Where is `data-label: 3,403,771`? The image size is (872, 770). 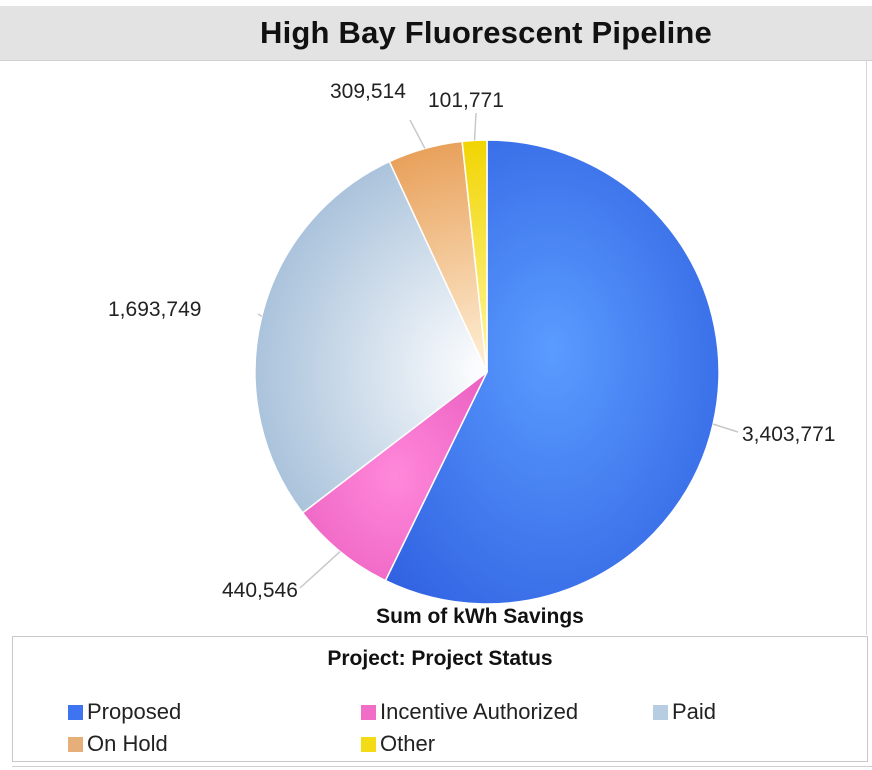
data-label: 3,403,771 is located at coordinates (788, 434).